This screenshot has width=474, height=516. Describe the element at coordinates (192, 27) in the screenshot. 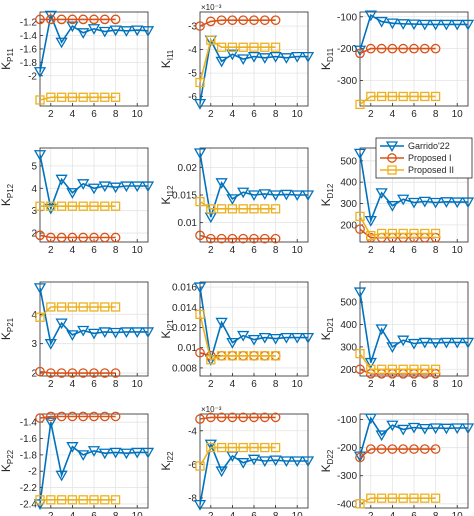

I see `ytick-label: -3` at that location.